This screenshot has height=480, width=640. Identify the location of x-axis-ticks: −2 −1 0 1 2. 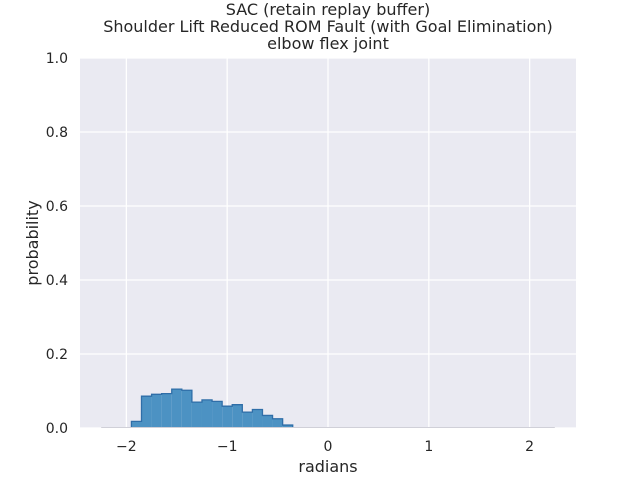
(325, 447).